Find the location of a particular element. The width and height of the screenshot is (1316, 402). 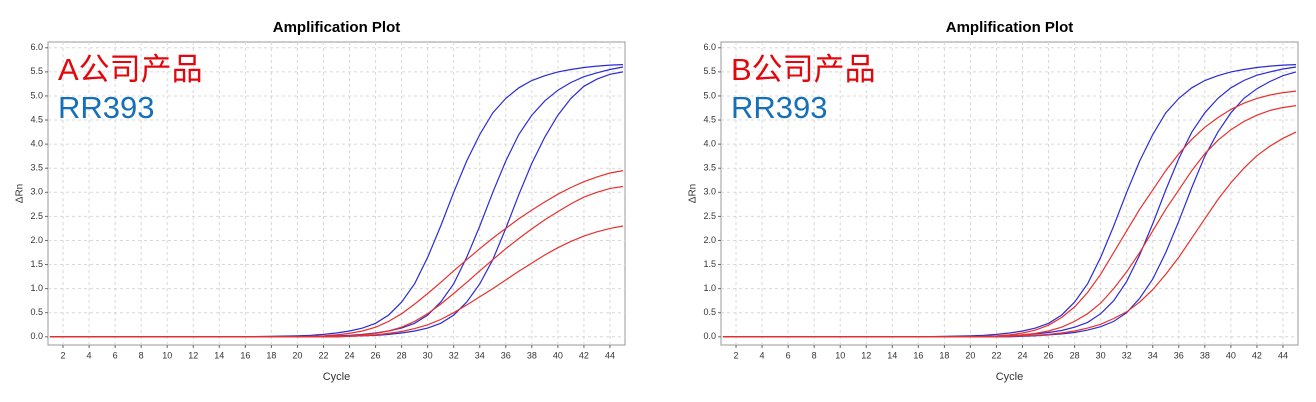

annotation: B公司产品 is located at coordinates (803, 69).